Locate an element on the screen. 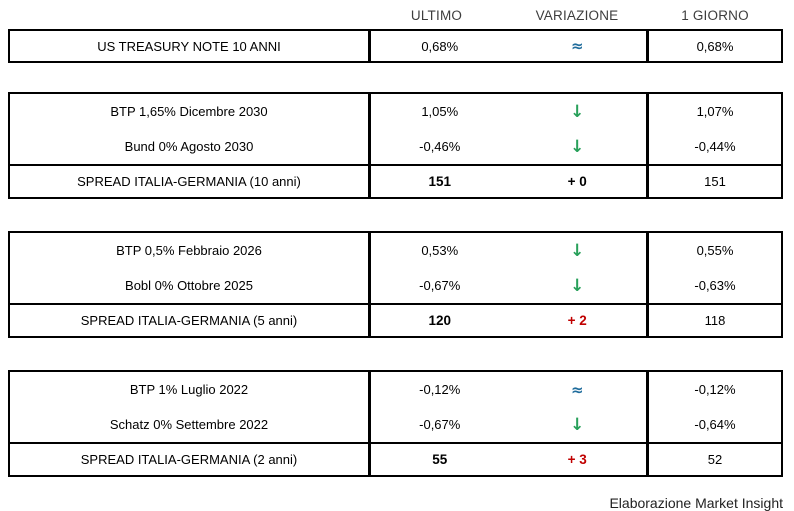 The height and width of the screenshot is (511, 794). column-header-ultimo: ULTIMO is located at coordinates (436, 15).